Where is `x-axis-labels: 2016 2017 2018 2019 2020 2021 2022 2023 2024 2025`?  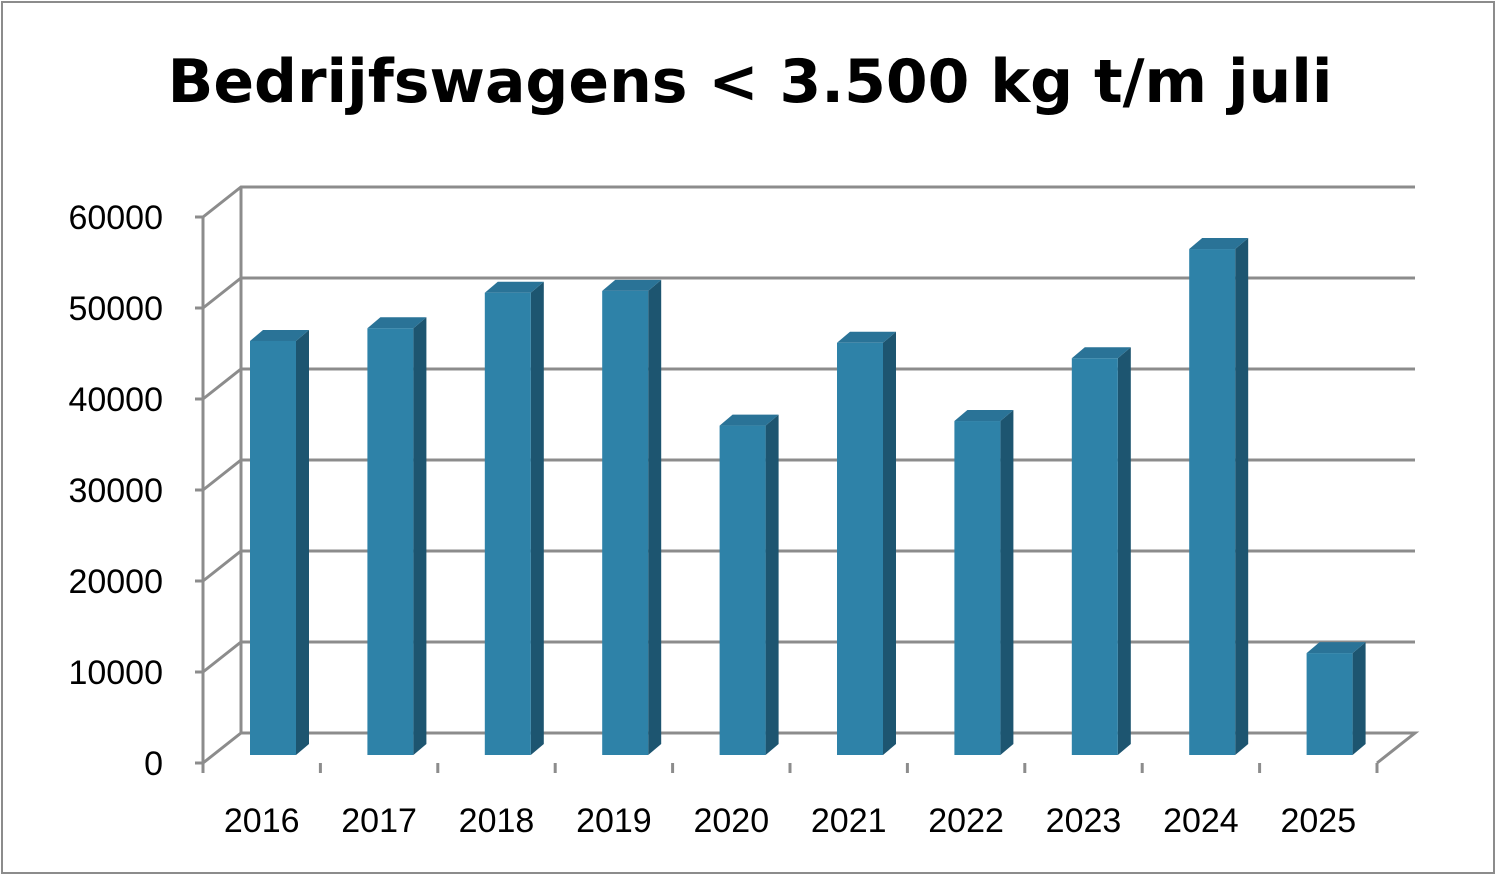
x-axis-labels: 2016 2017 2018 2019 2020 2021 2022 2023 2024 2025 is located at coordinates (790, 821).